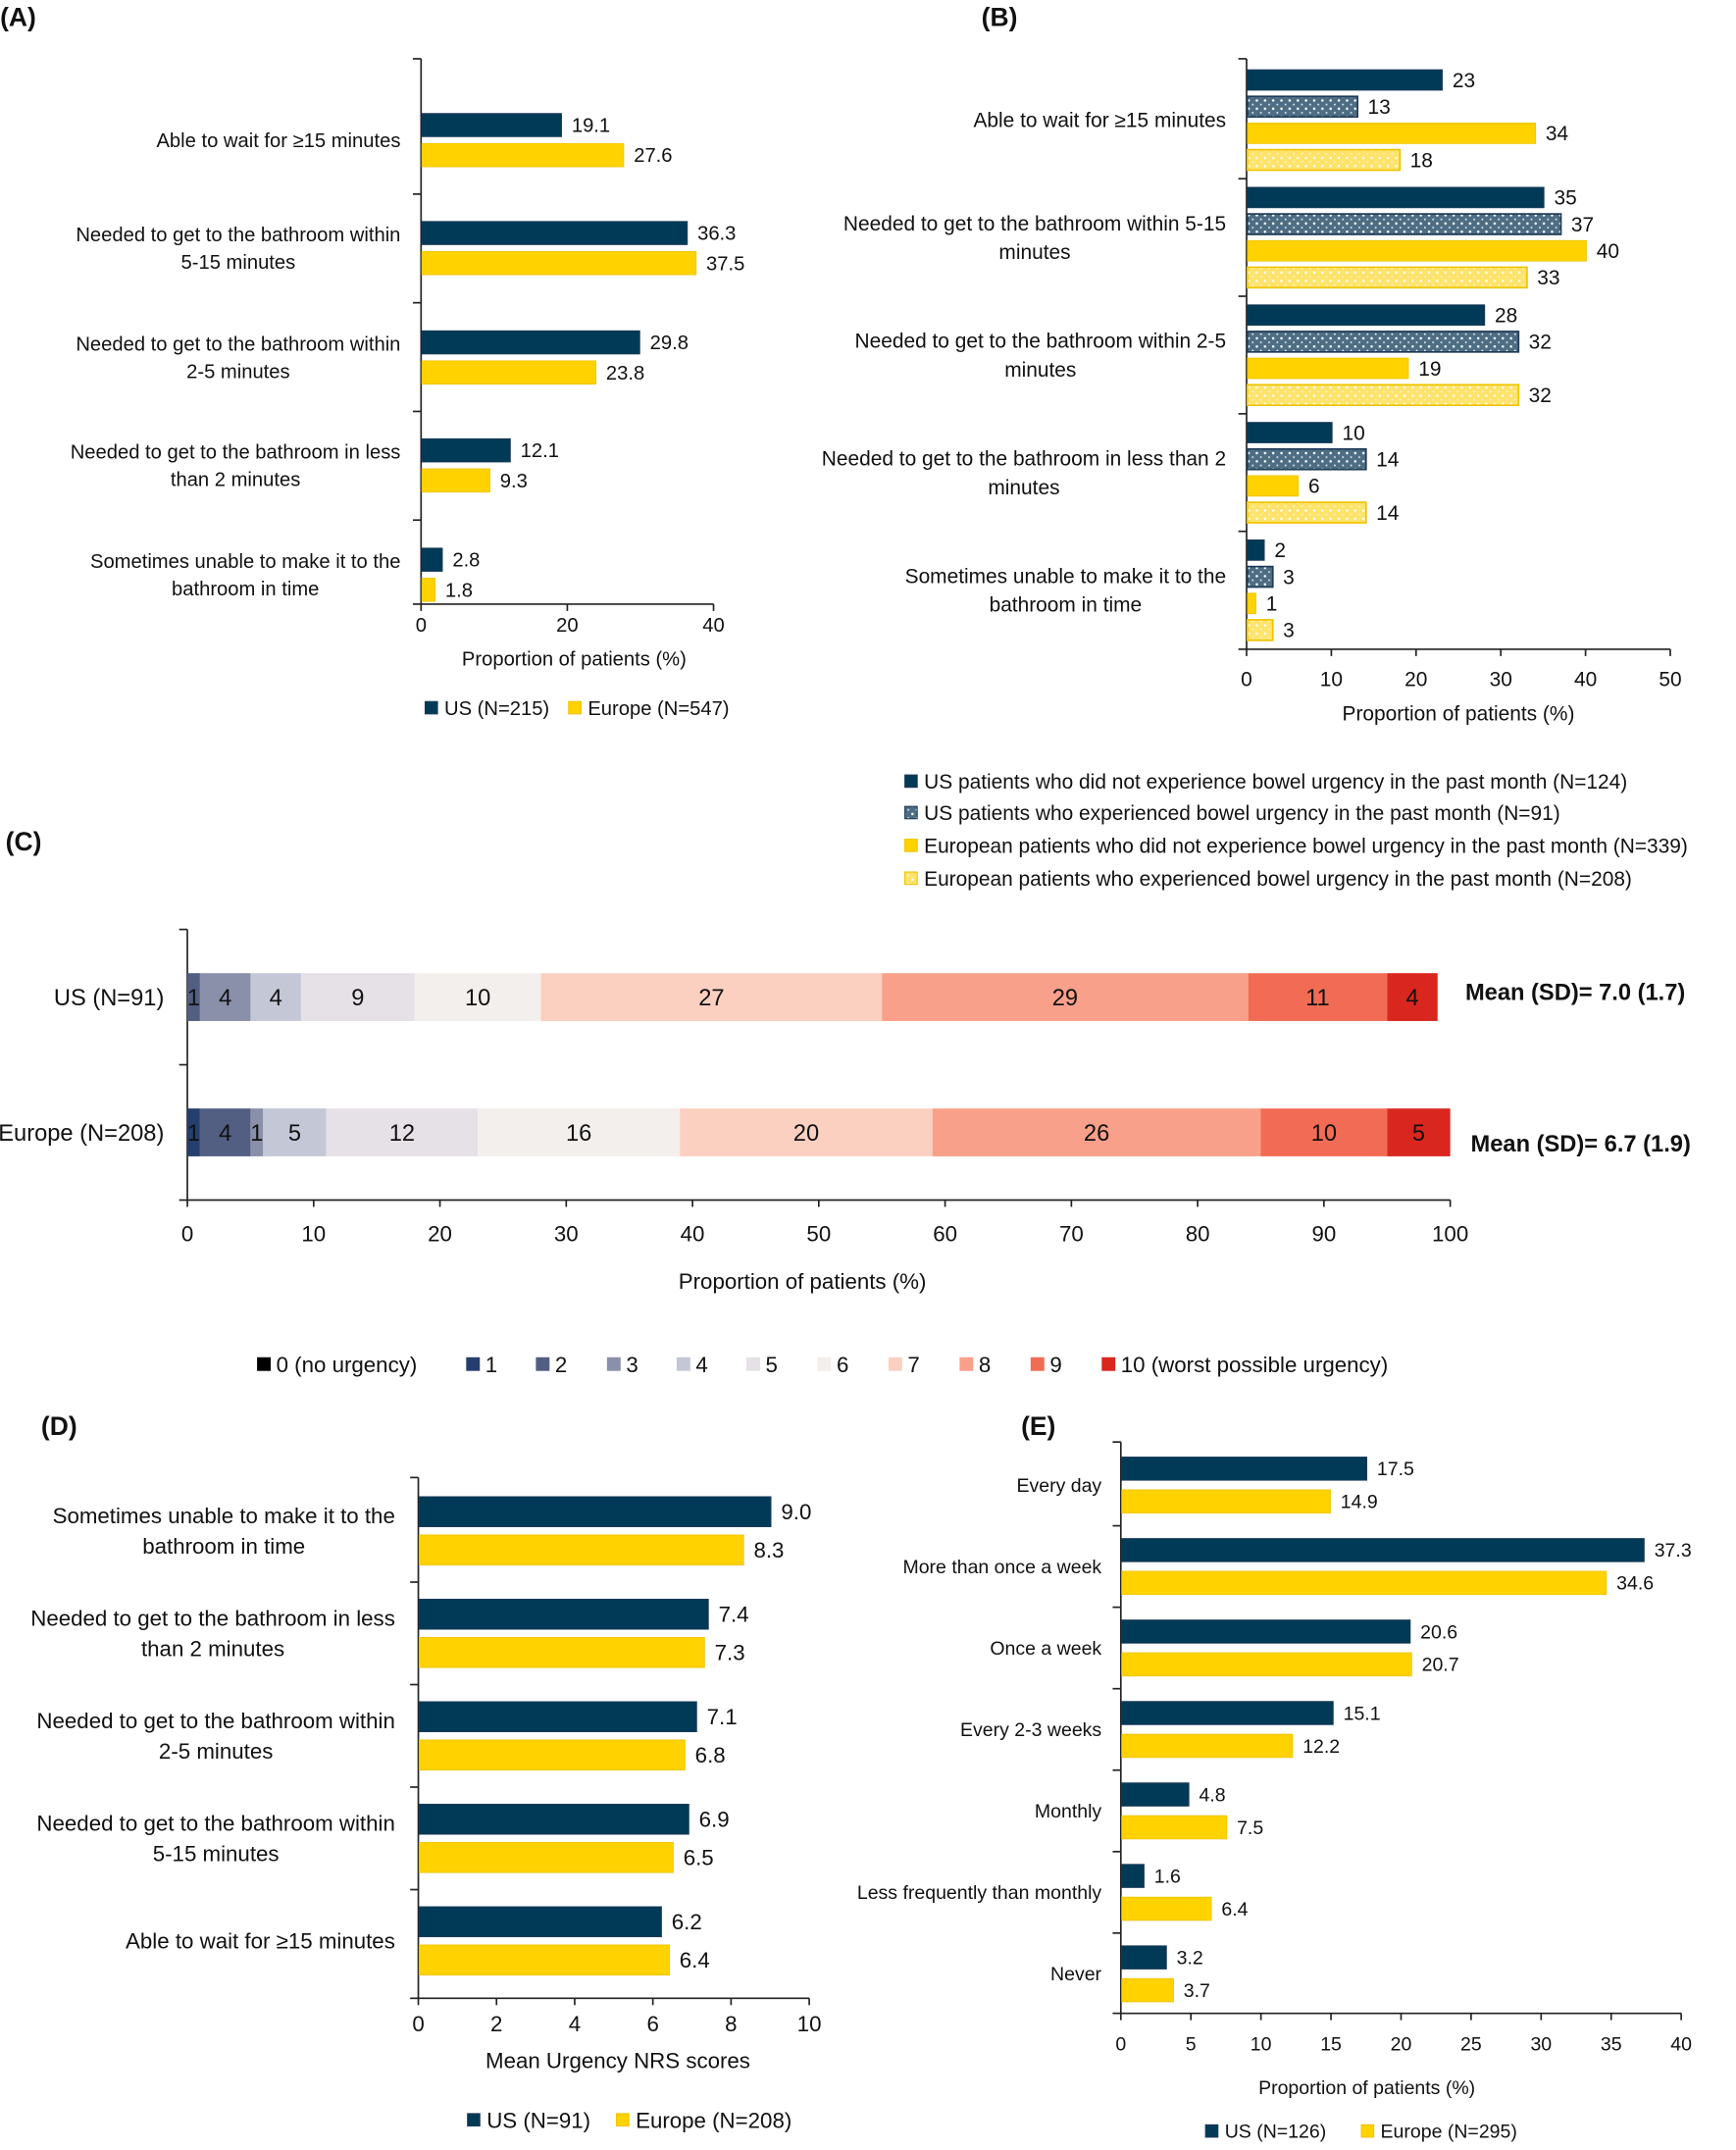 The height and width of the screenshot is (2150, 1736). I want to click on x-tick-label: 15, so click(1331, 2044).